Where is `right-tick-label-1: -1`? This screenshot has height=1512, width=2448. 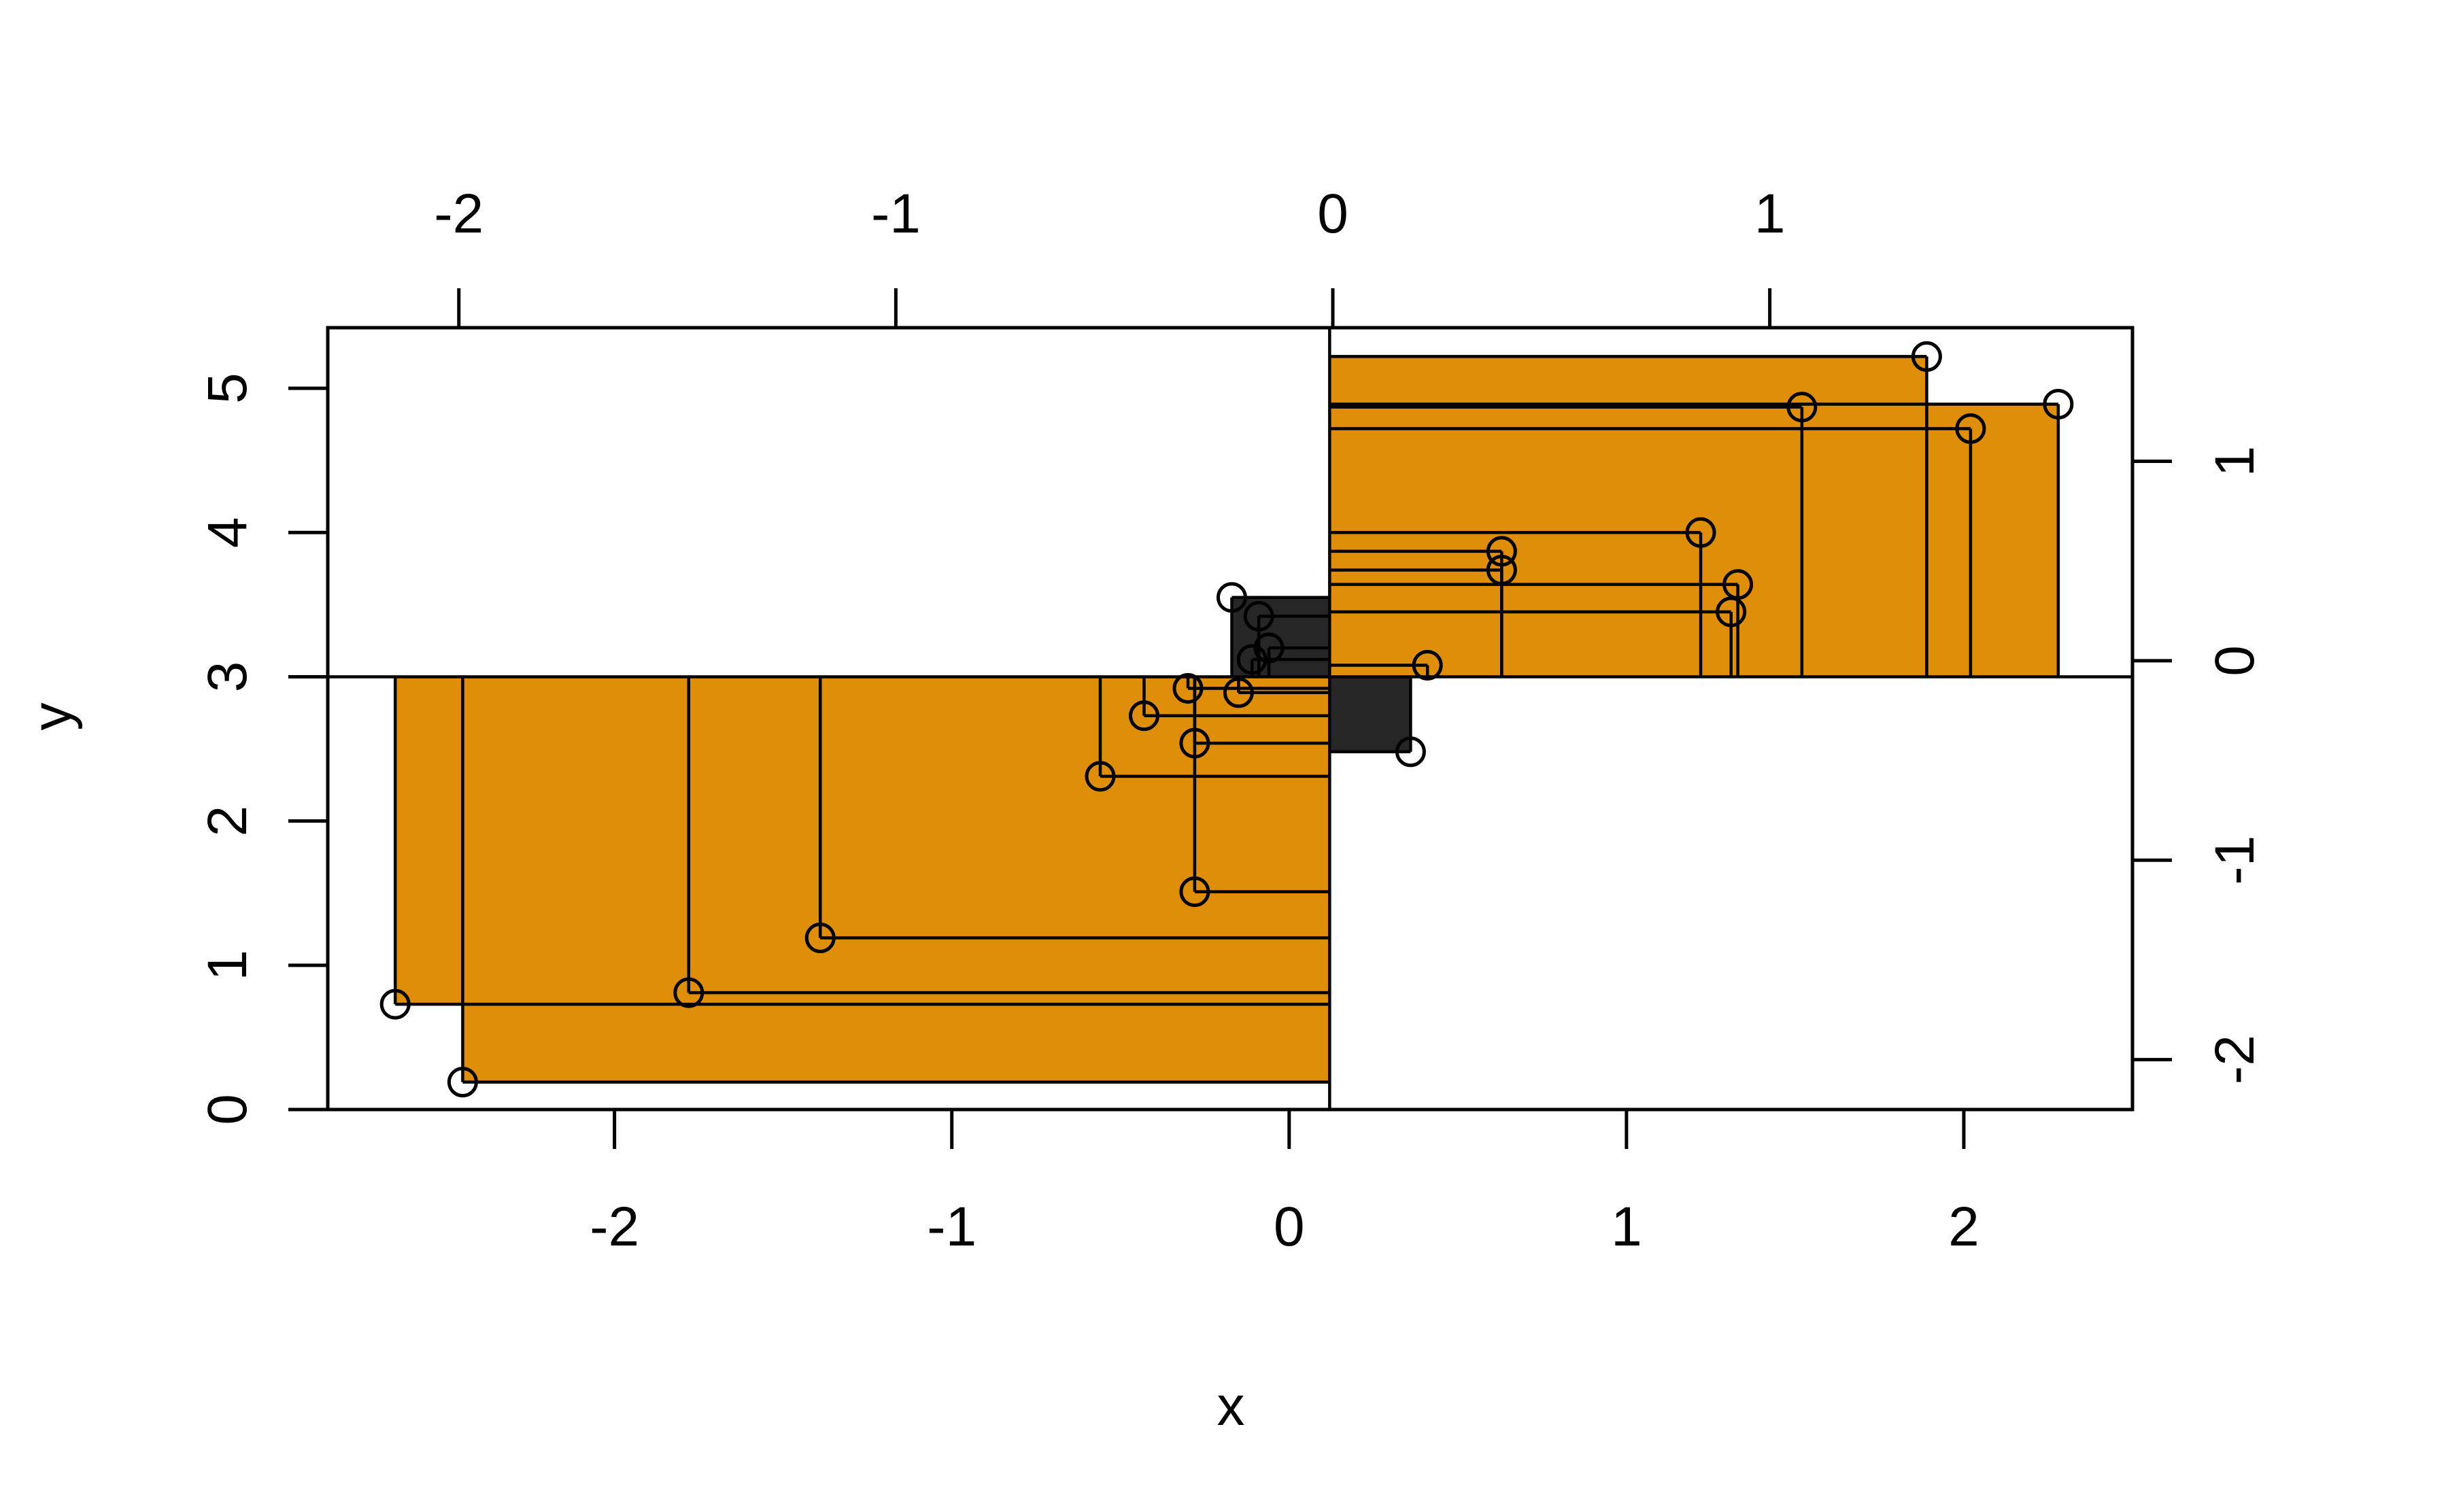
right-tick-label-1: -1 is located at coordinates (2235, 860).